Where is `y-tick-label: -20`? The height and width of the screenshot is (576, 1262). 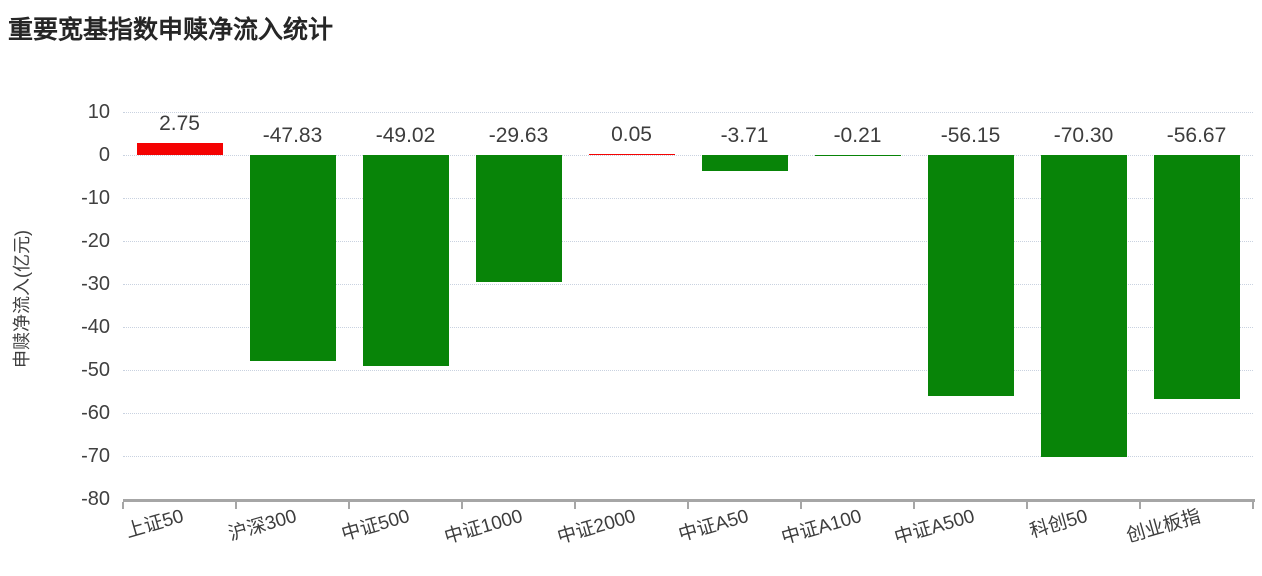 y-tick-label: -20 is located at coordinates (95, 241).